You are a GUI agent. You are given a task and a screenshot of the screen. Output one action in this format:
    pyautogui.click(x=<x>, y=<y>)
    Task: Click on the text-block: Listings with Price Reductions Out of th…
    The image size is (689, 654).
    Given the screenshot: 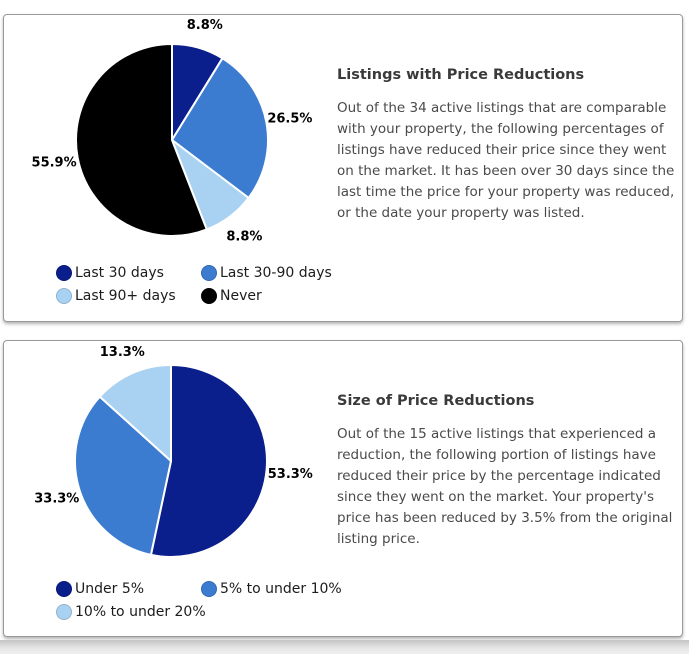 What is the action you would take?
    pyautogui.click(x=509, y=145)
    